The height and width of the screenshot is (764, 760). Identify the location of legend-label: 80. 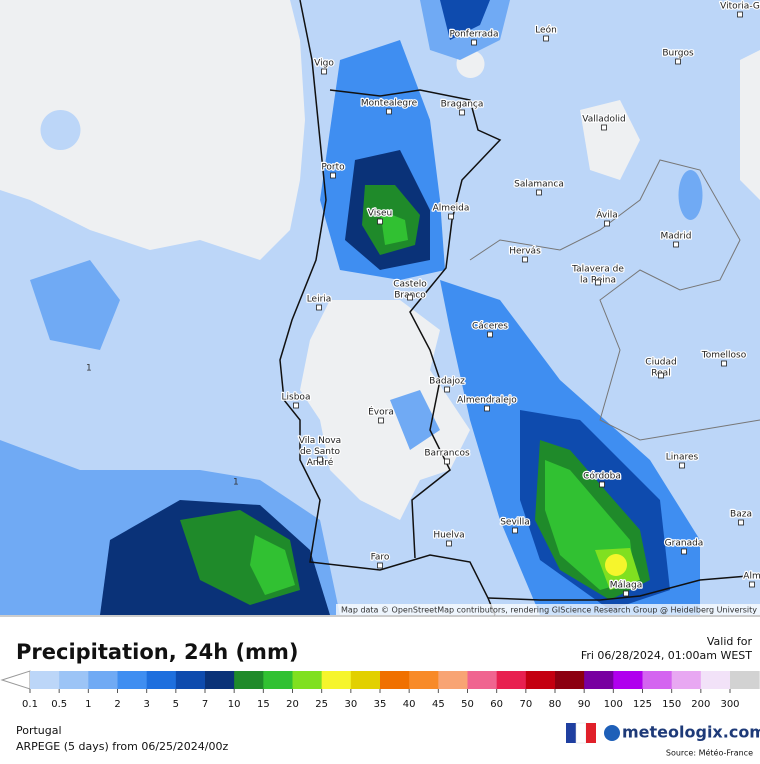
(555, 704).